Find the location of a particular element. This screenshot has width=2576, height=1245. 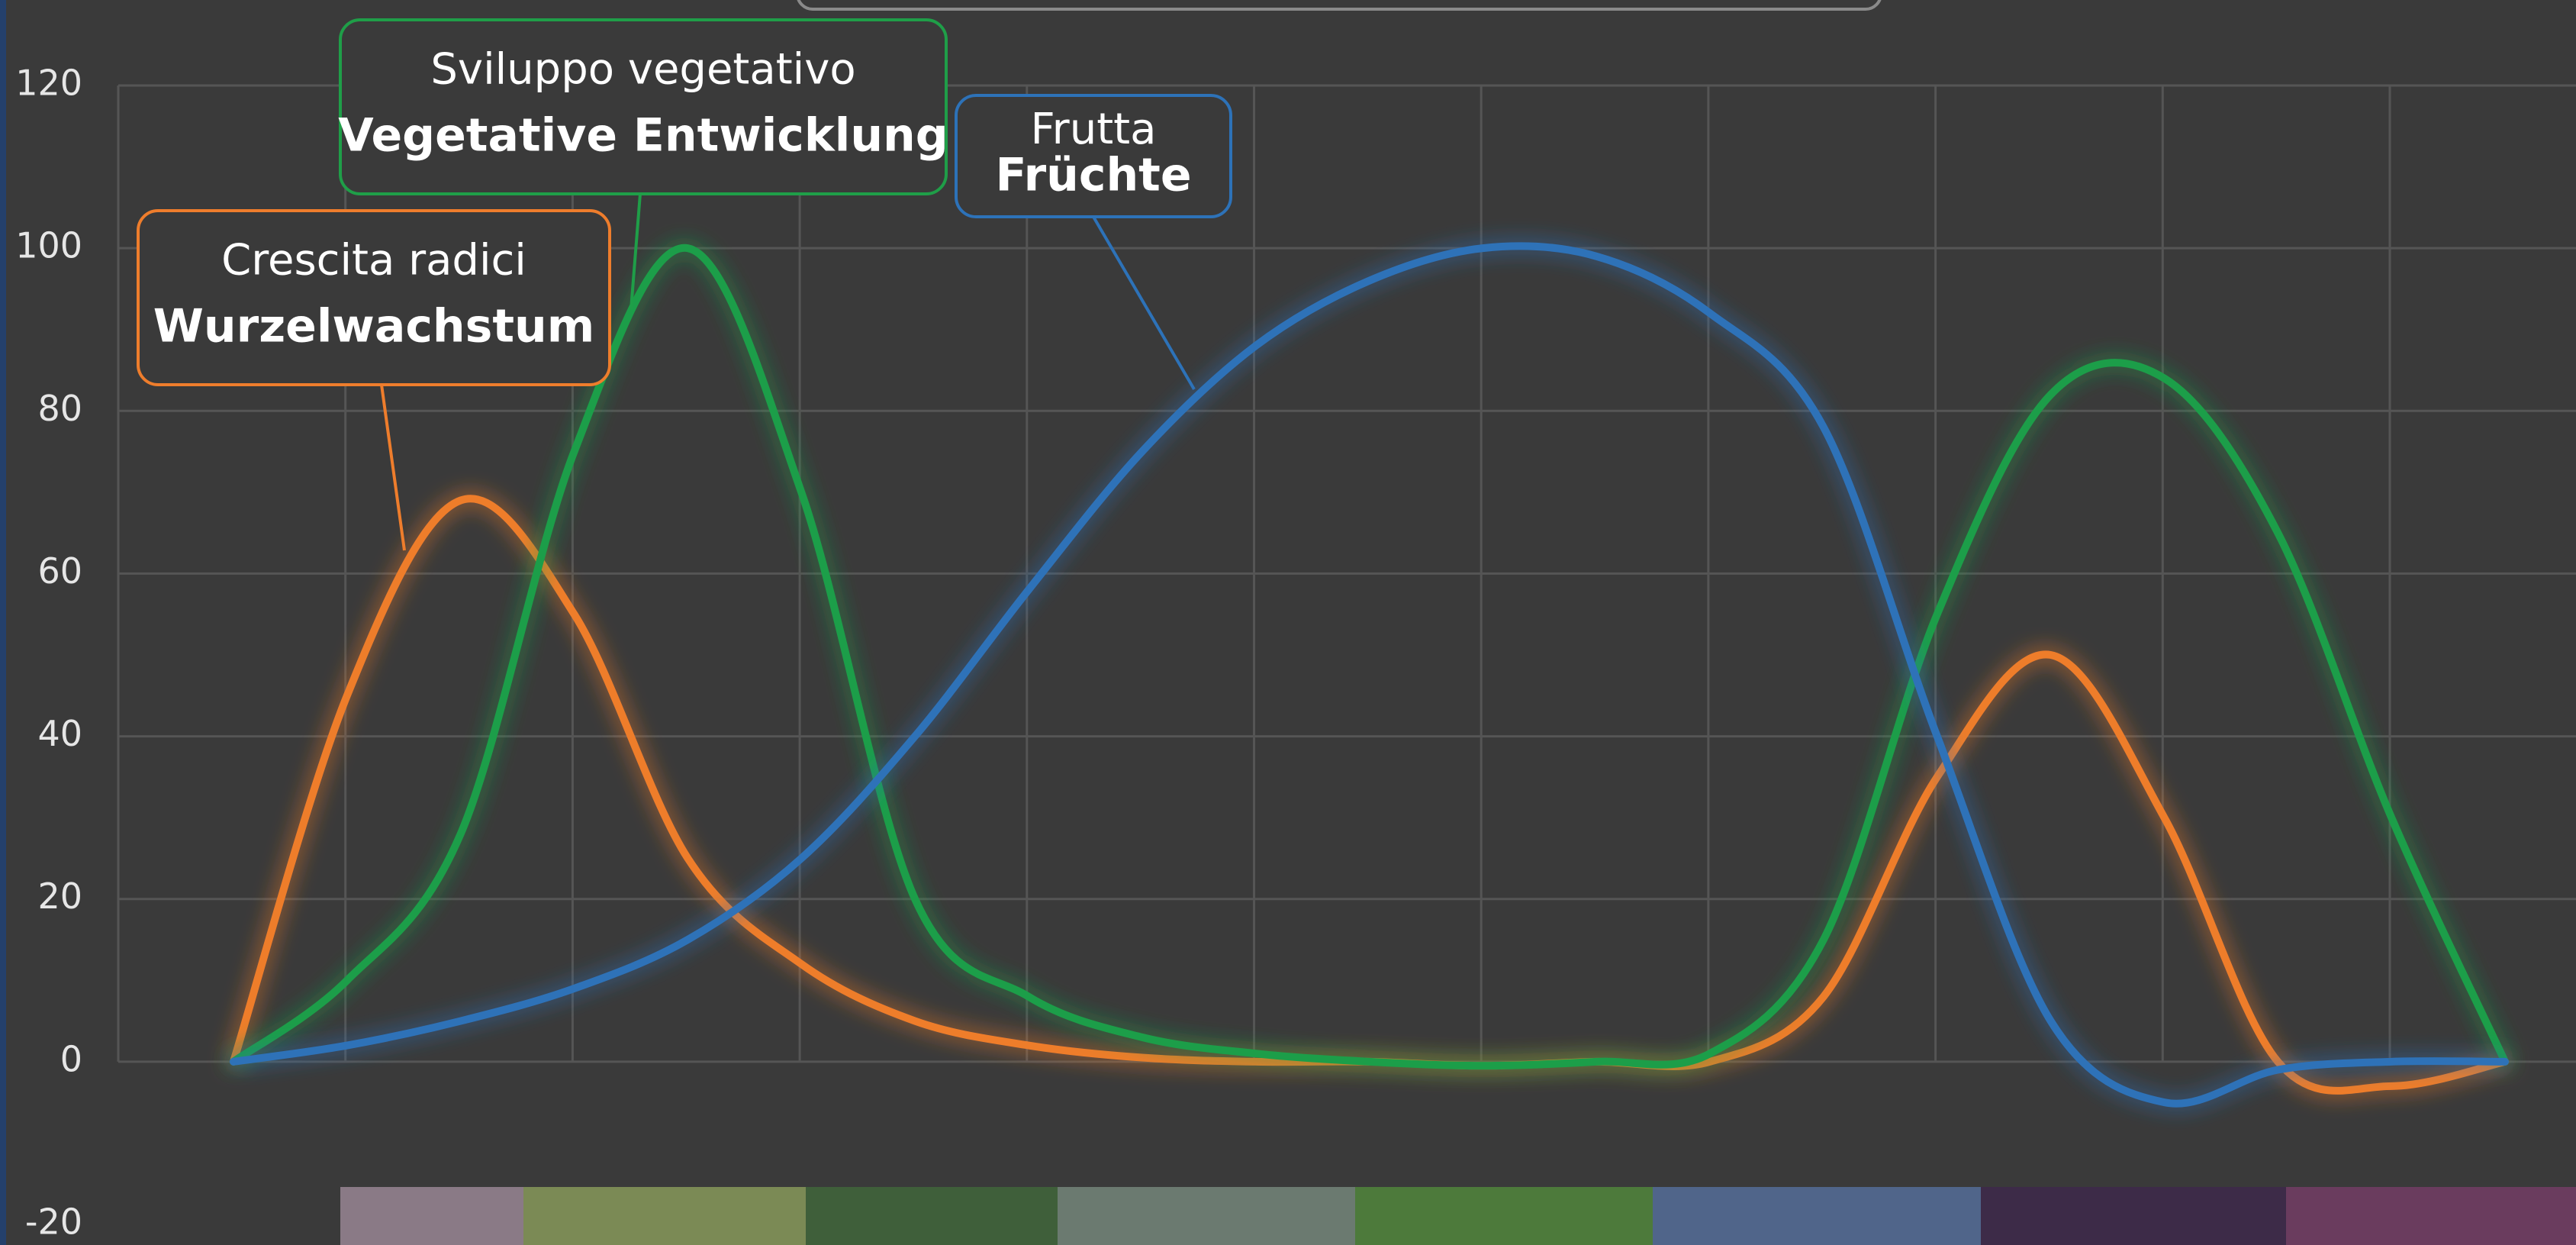

y-tick-label: 60 is located at coordinates (59, 571).